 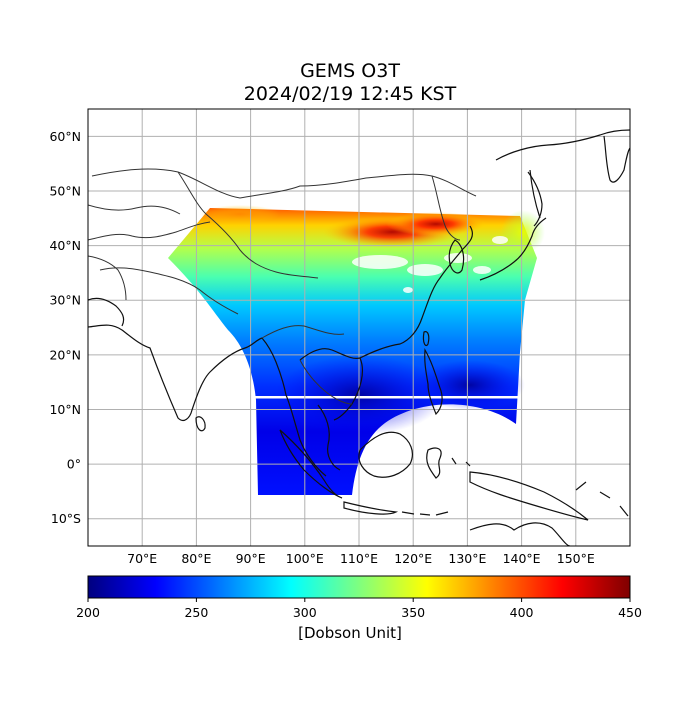 I want to click on latitude-label: 20°N, so click(x=65, y=354).